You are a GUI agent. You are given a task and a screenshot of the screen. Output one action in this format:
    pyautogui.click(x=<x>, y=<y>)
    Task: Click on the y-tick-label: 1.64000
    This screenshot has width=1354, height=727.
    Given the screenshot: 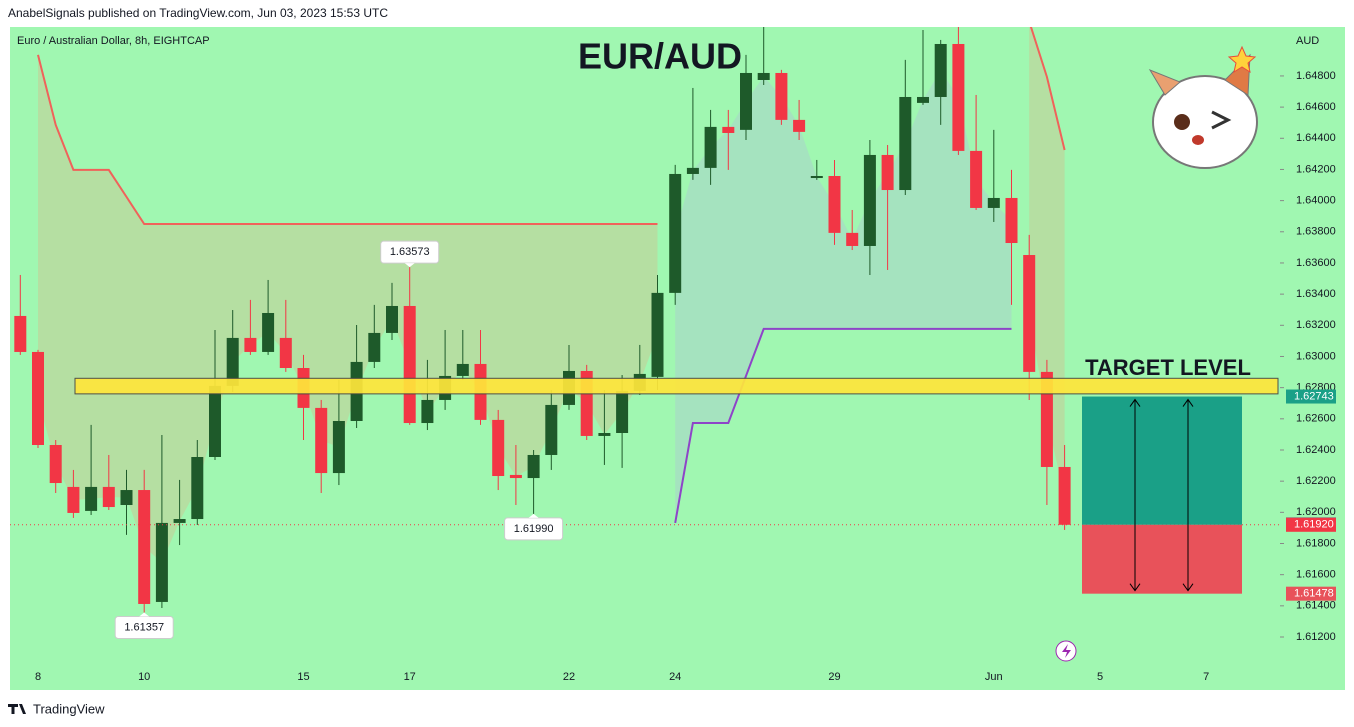 What is the action you would take?
    pyautogui.click(x=1316, y=201)
    